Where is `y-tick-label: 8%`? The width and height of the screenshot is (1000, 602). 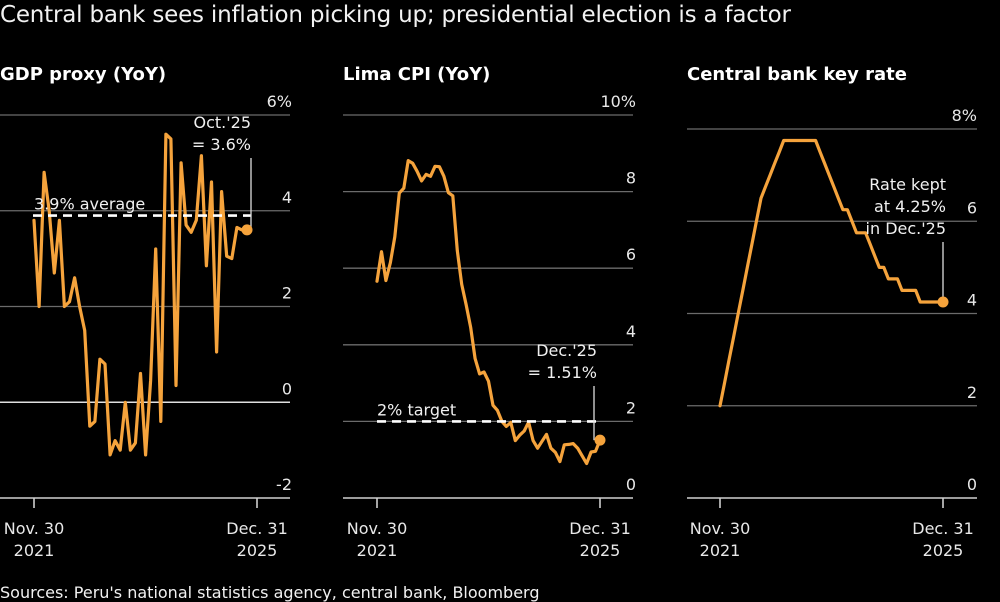 y-tick-label: 8% is located at coordinates (964, 115).